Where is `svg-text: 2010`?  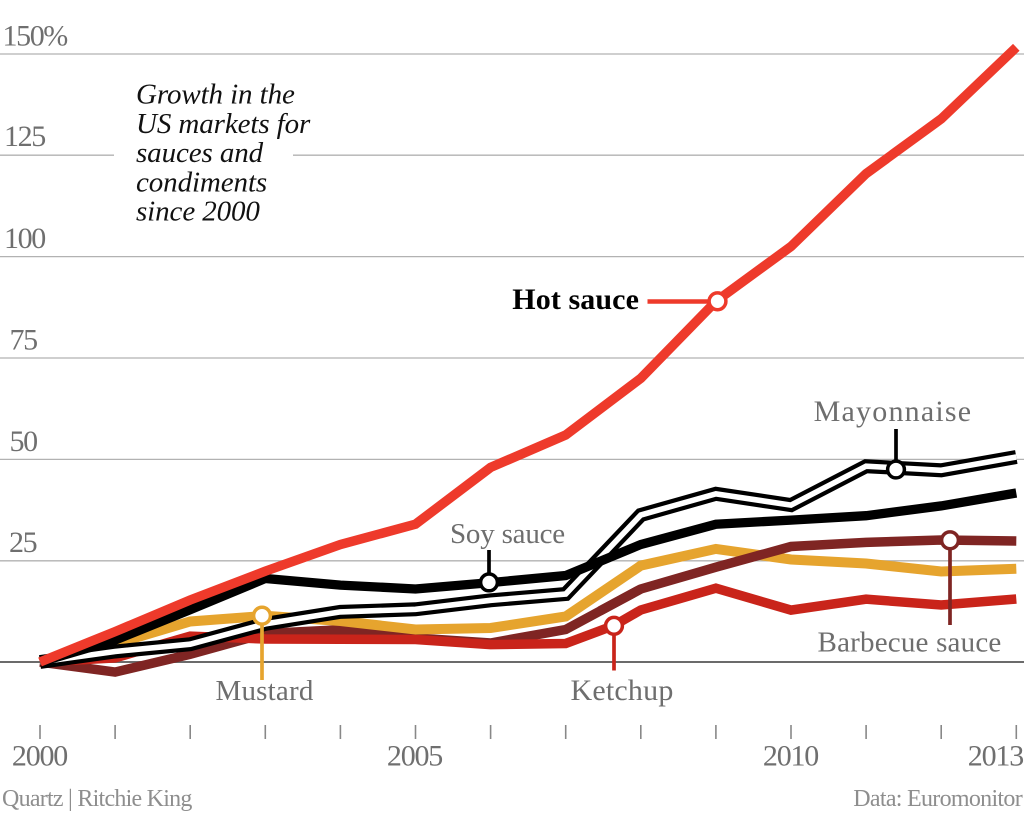 svg-text: 2010 is located at coordinates (790, 756).